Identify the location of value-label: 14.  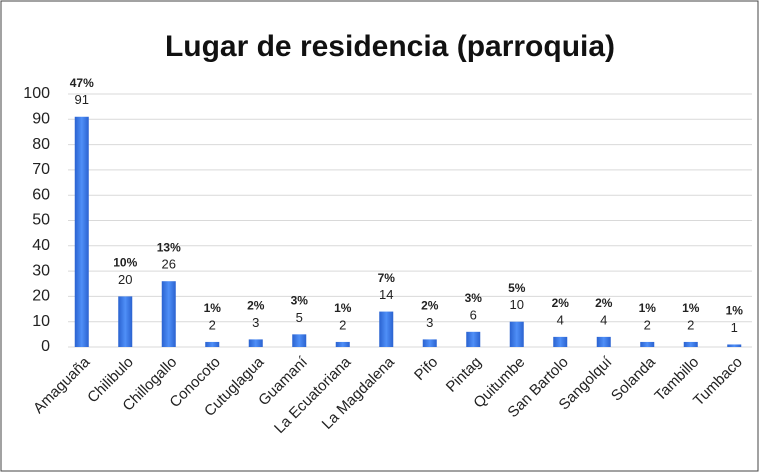
(386, 294).